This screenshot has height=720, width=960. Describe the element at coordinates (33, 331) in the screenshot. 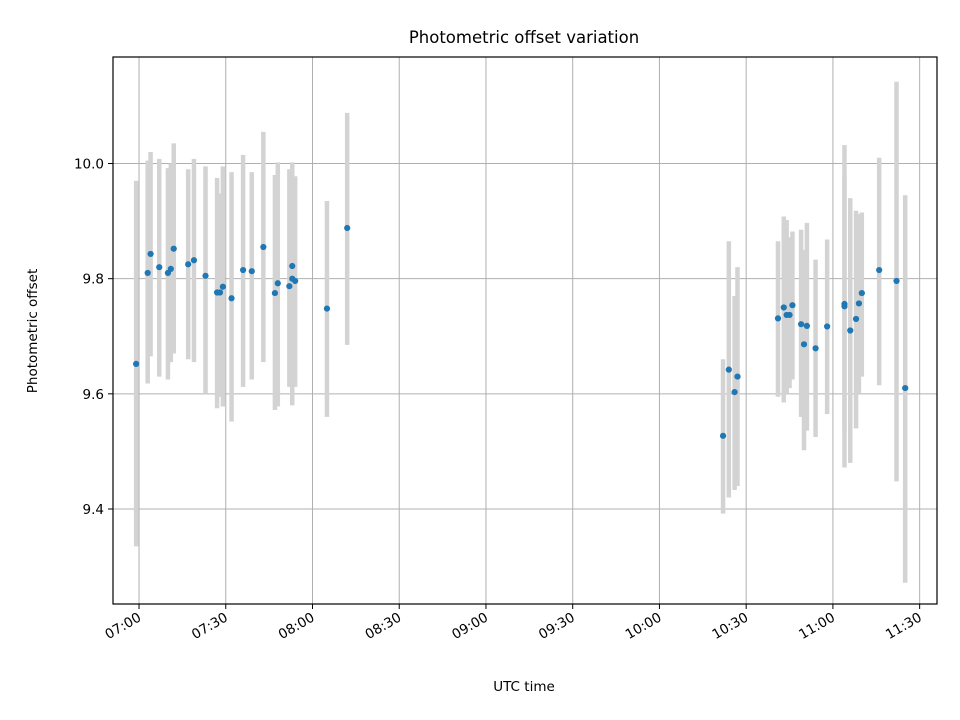

I see `y-axis-label: Photometric offset` at that location.